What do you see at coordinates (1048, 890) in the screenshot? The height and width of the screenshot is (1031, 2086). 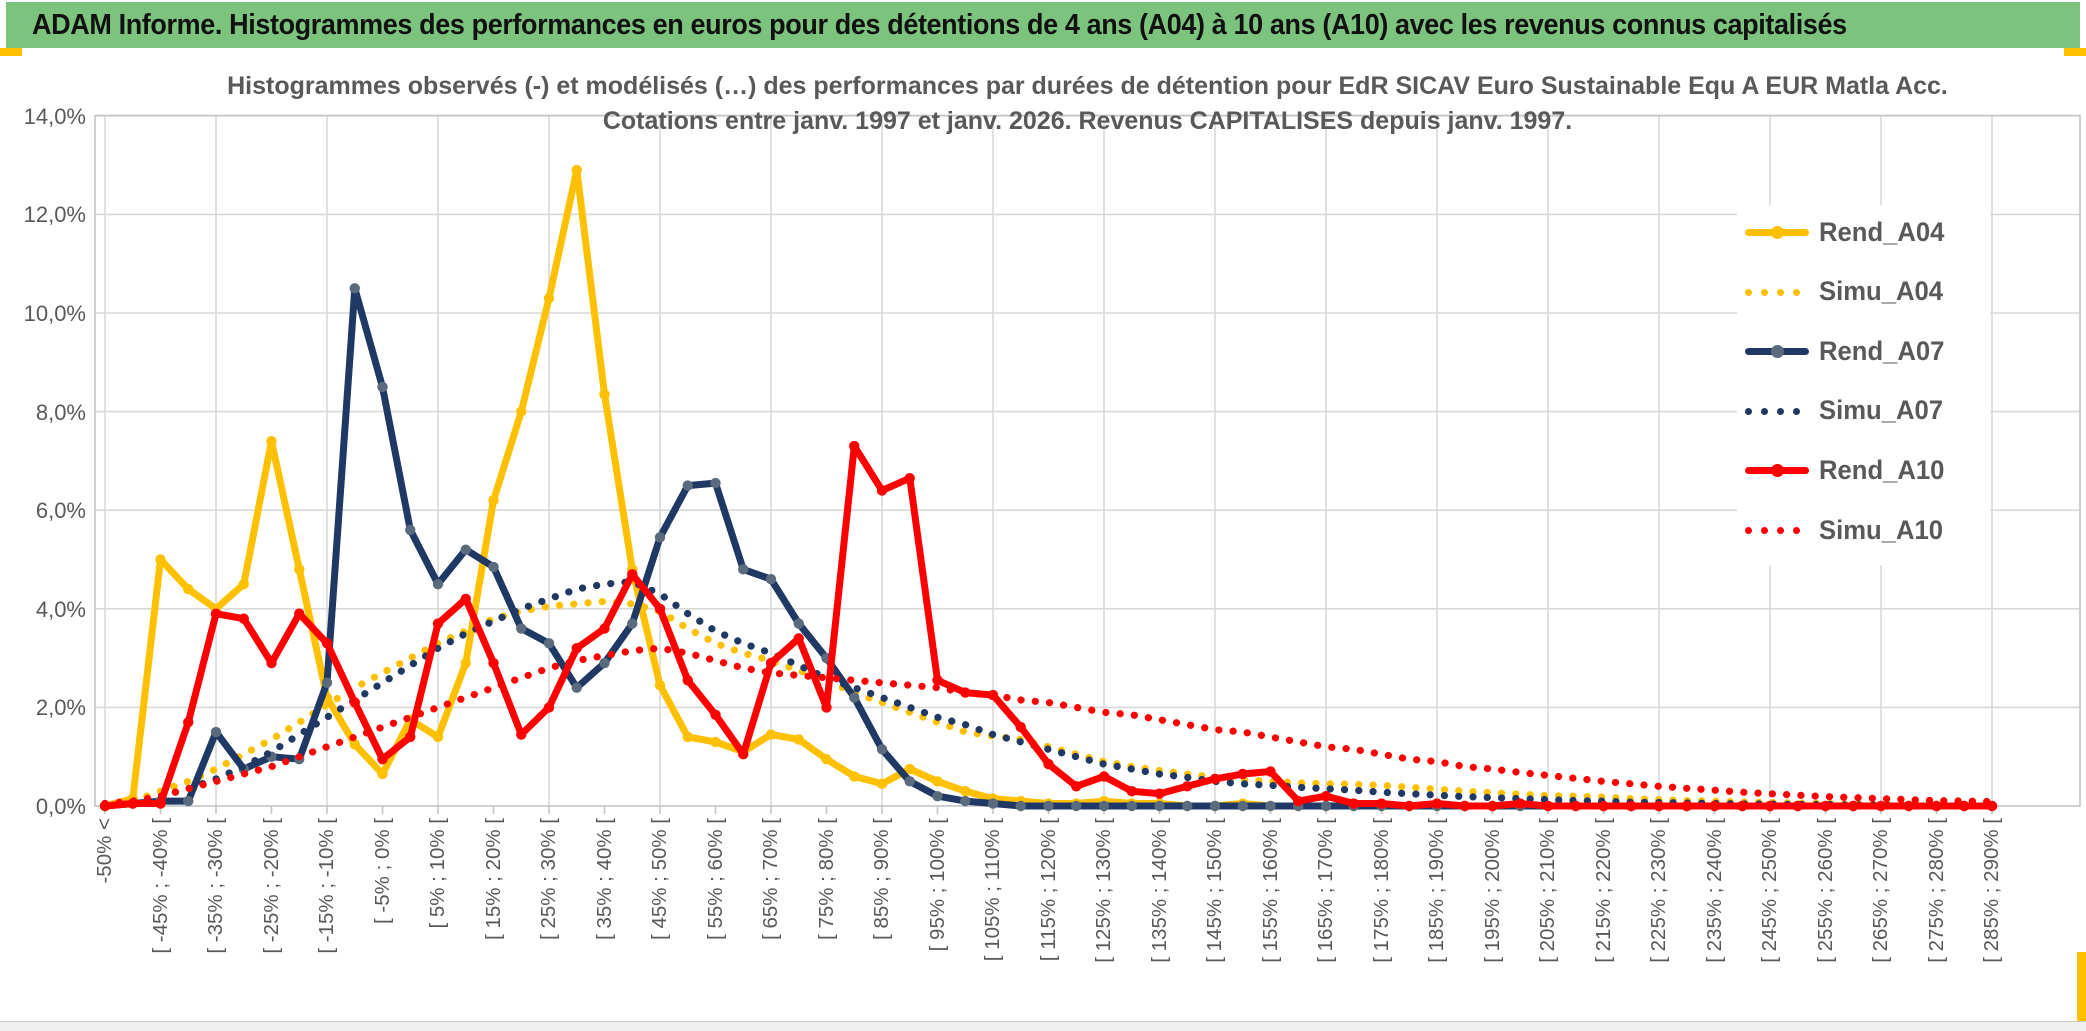 I see `x-axis-label: [ 115% ; 120% [` at bounding box center [1048, 890].